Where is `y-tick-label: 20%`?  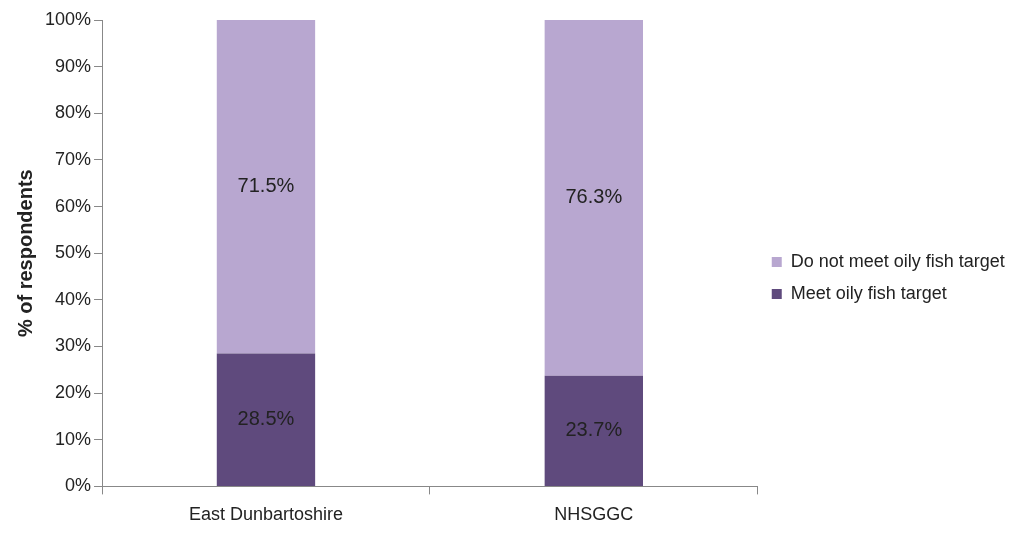
y-tick-label: 20% is located at coordinates (73, 392).